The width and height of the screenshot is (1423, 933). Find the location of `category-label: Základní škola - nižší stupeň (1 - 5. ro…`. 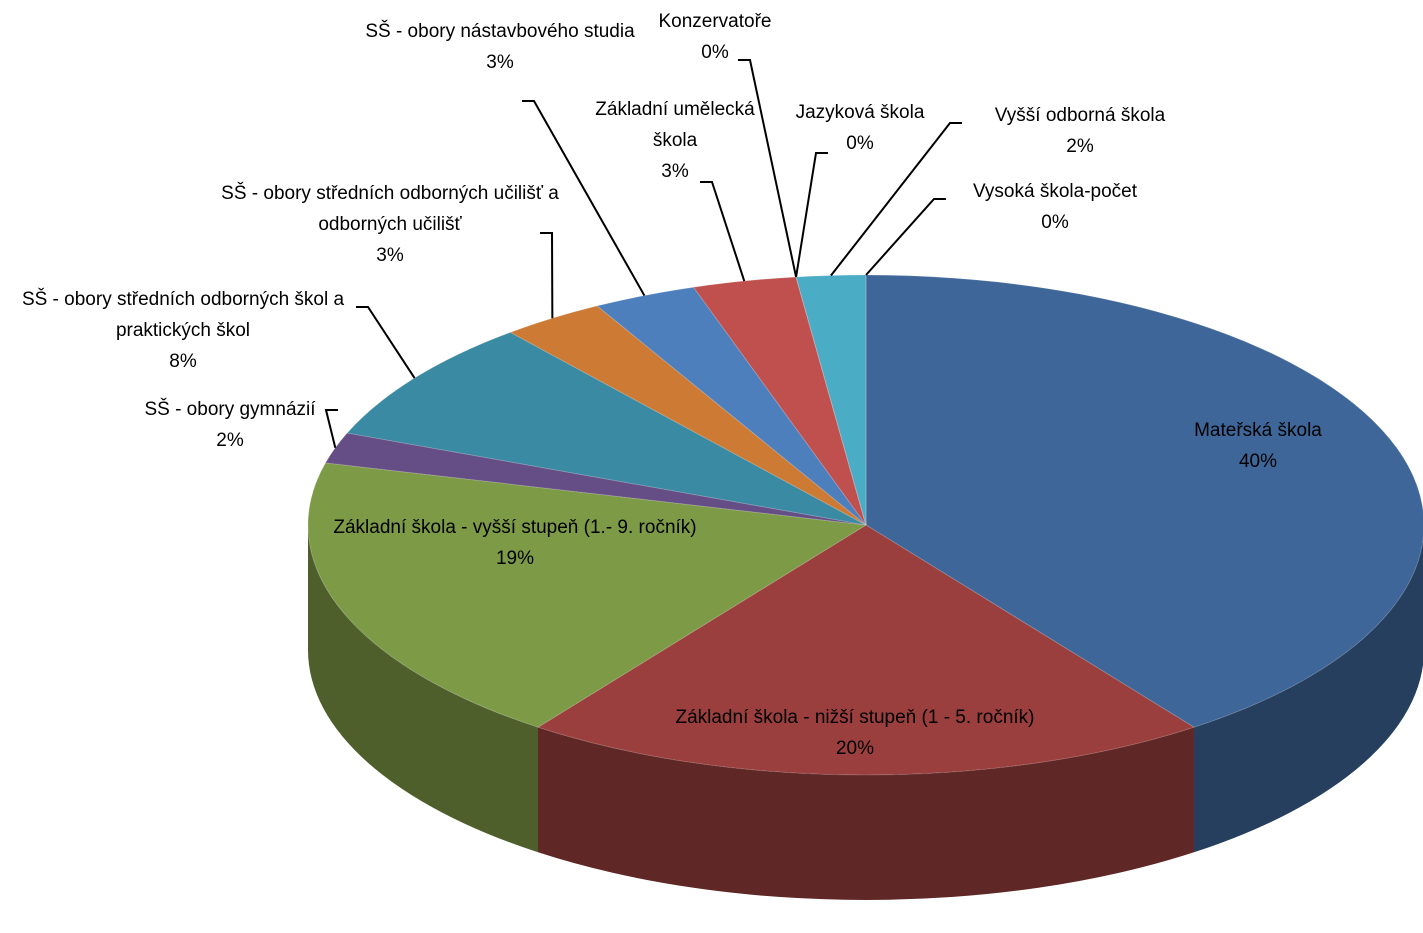

category-label: Základní škola - nižší stupeň (1 - 5. ro… is located at coordinates (855, 717).